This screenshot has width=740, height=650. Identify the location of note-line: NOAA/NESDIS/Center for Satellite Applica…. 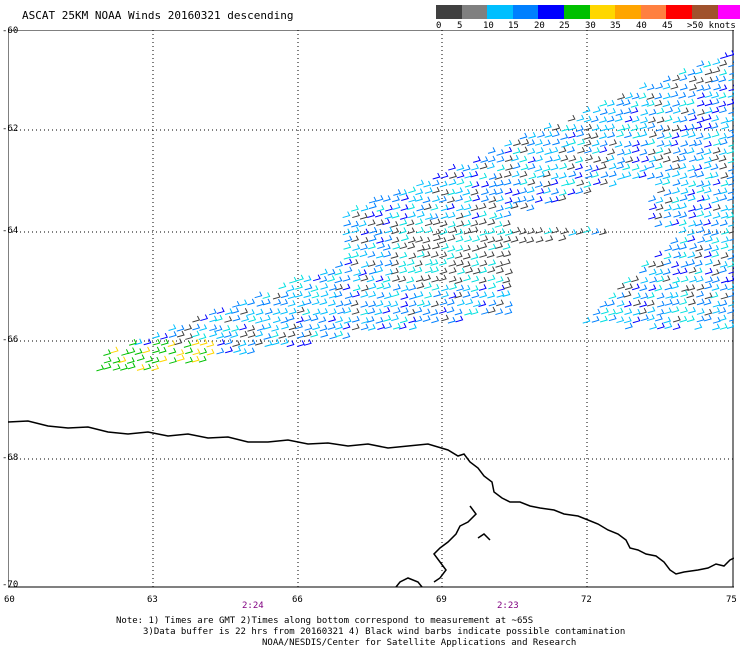
(419, 643).